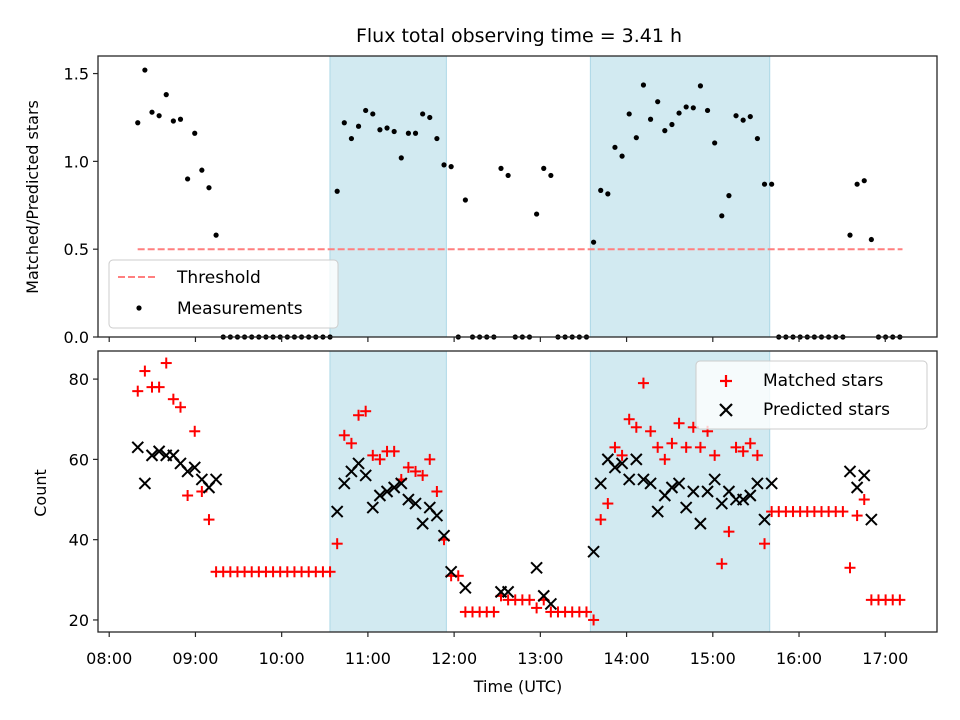  What do you see at coordinates (195, 658) in the screenshot?
I see `x-tick-label: 09:00` at bounding box center [195, 658].